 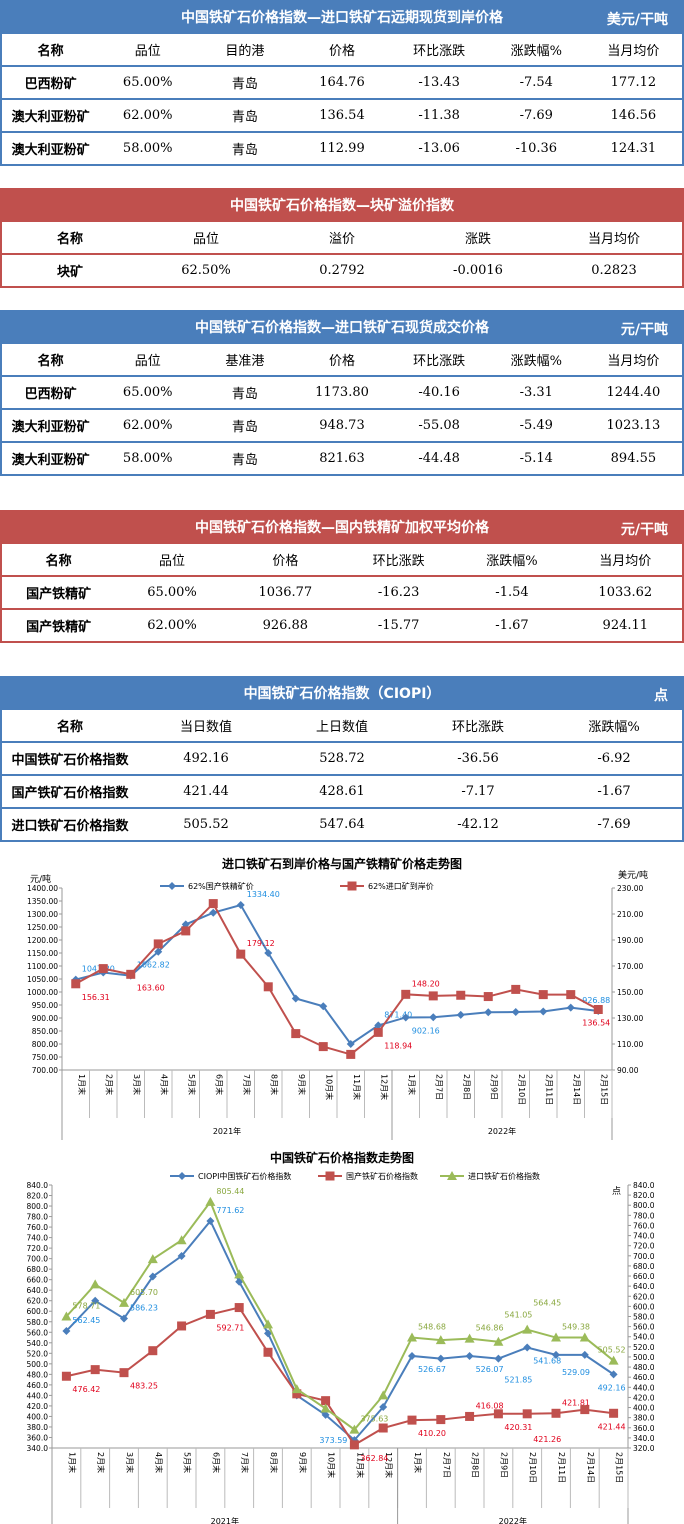 What do you see at coordinates (86, 1389) in the screenshot?
I see `data-label: 476.42` at bounding box center [86, 1389].